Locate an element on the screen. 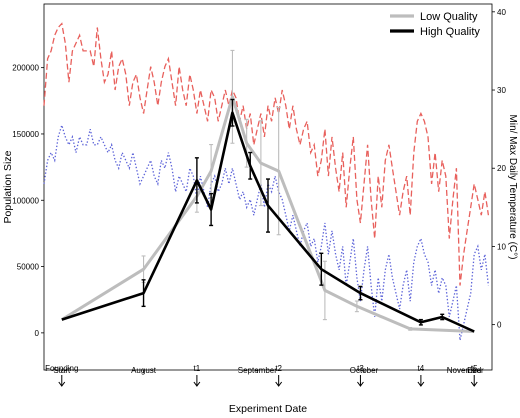 This screenshot has width=520, height=418. legend-entry: Low Quality is located at coordinates (434, 17).